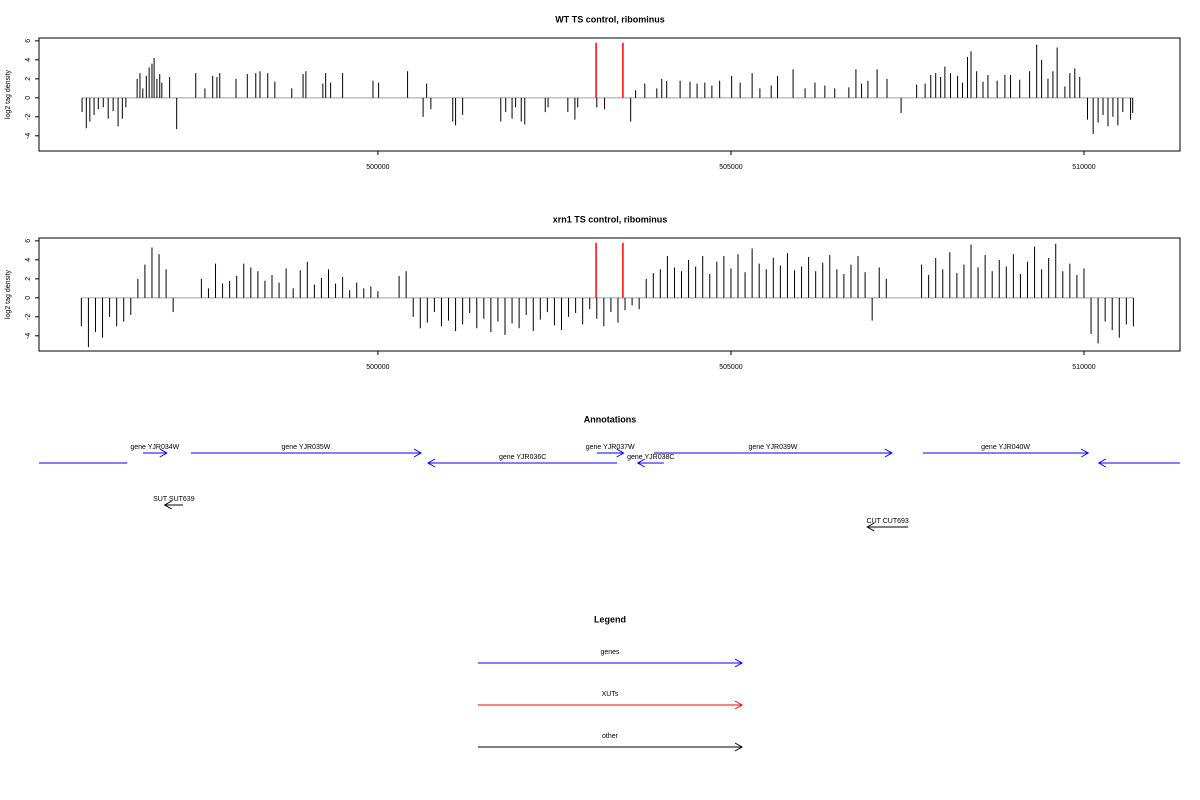 This screenshot has height=800, width=1200. I want to click on feature-label: gene YJR040W, so click(1005, 447).